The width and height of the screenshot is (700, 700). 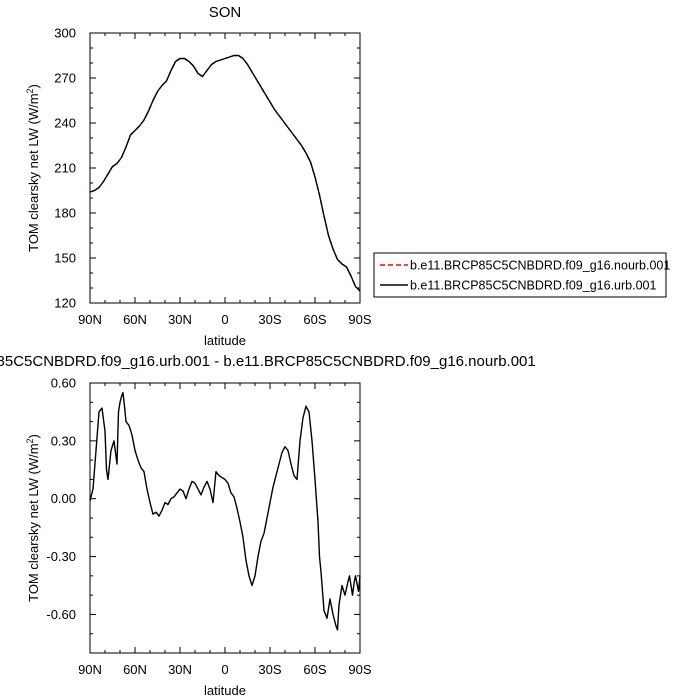 What do you see at coordinates (65, 168) in the screenshot?
I see `panel1-y-tick-label: 210` at bounding box center [65, 168].